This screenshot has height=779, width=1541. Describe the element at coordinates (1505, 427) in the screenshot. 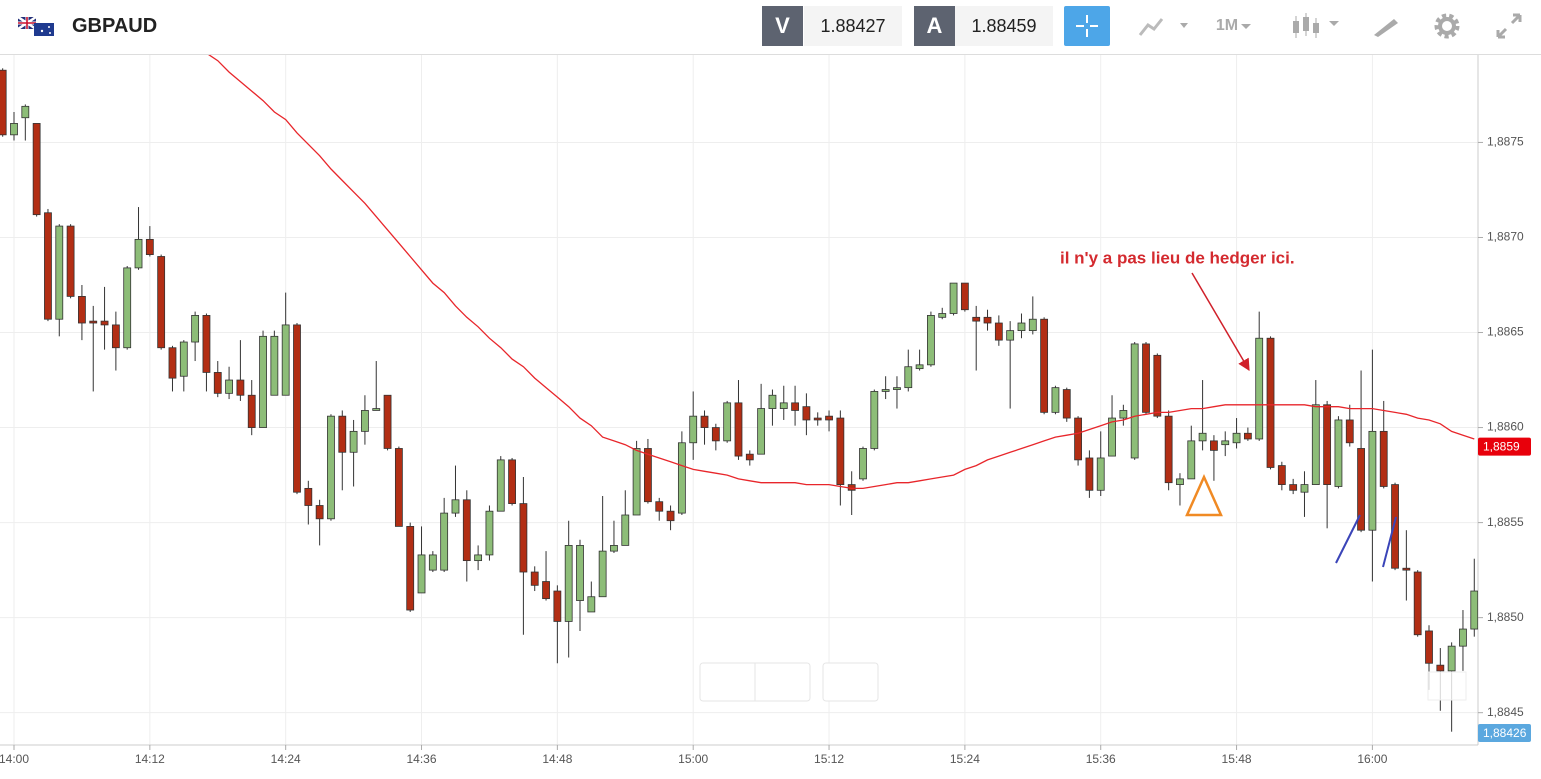

I see `y-tick-label: 1,8860` at that location.